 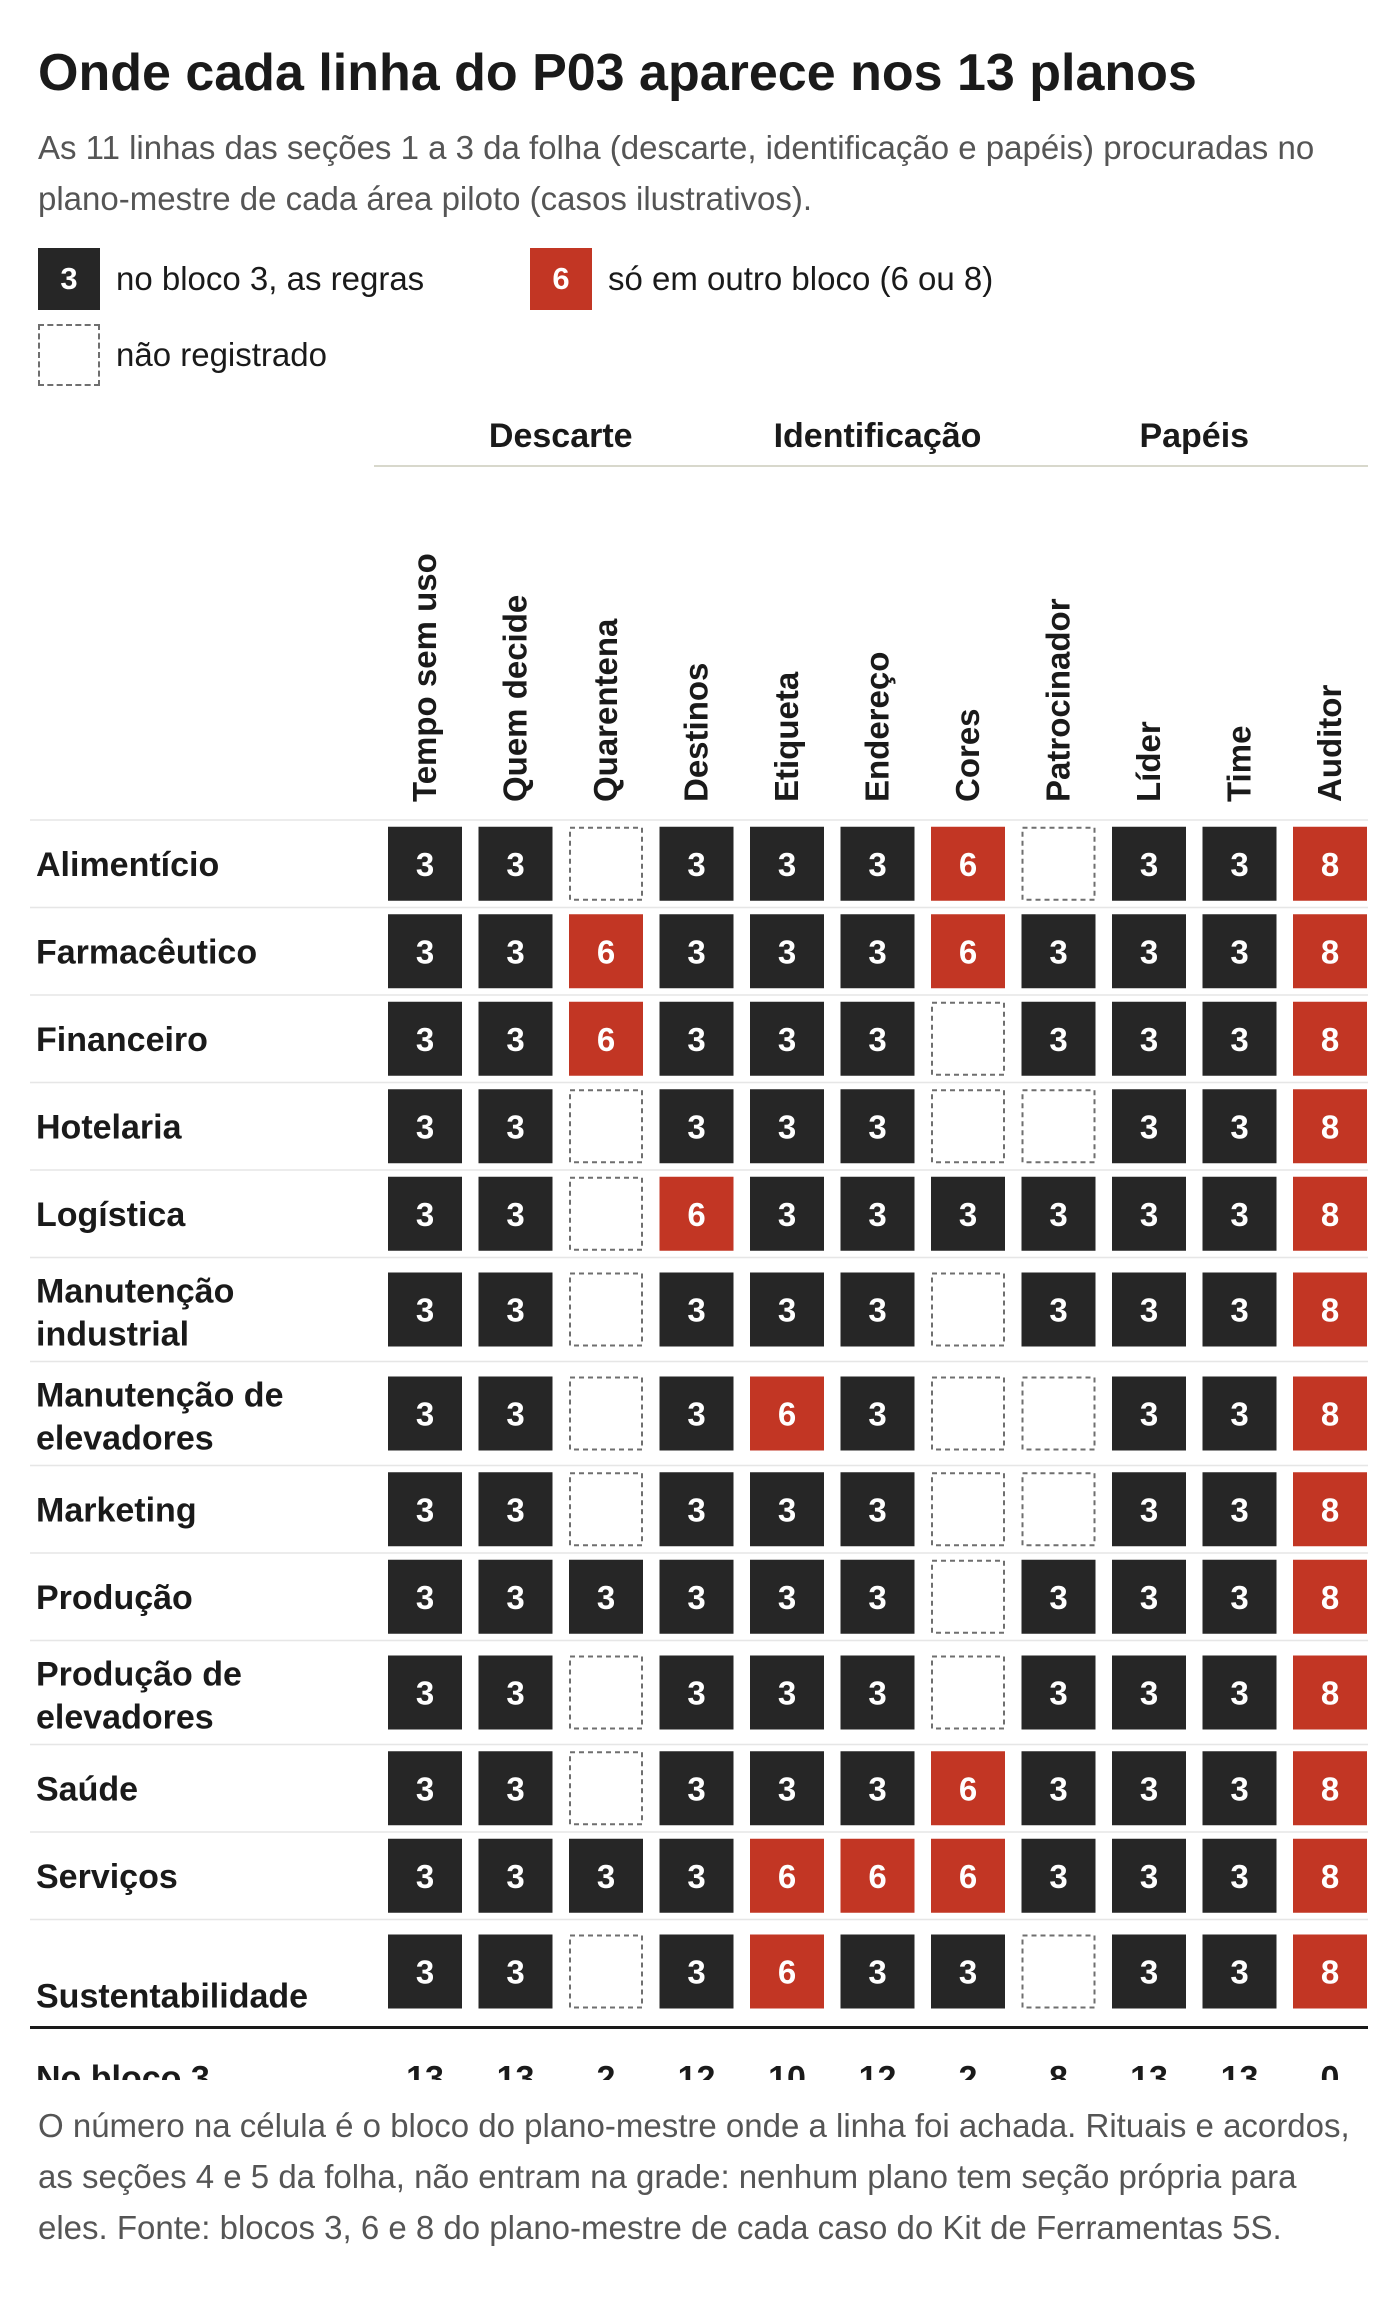 What do you see at coordinates (425, 1509) in the screenshot?
I see `cell-marketing-tempo-sem-uso` at bounding box center [425, 1509].